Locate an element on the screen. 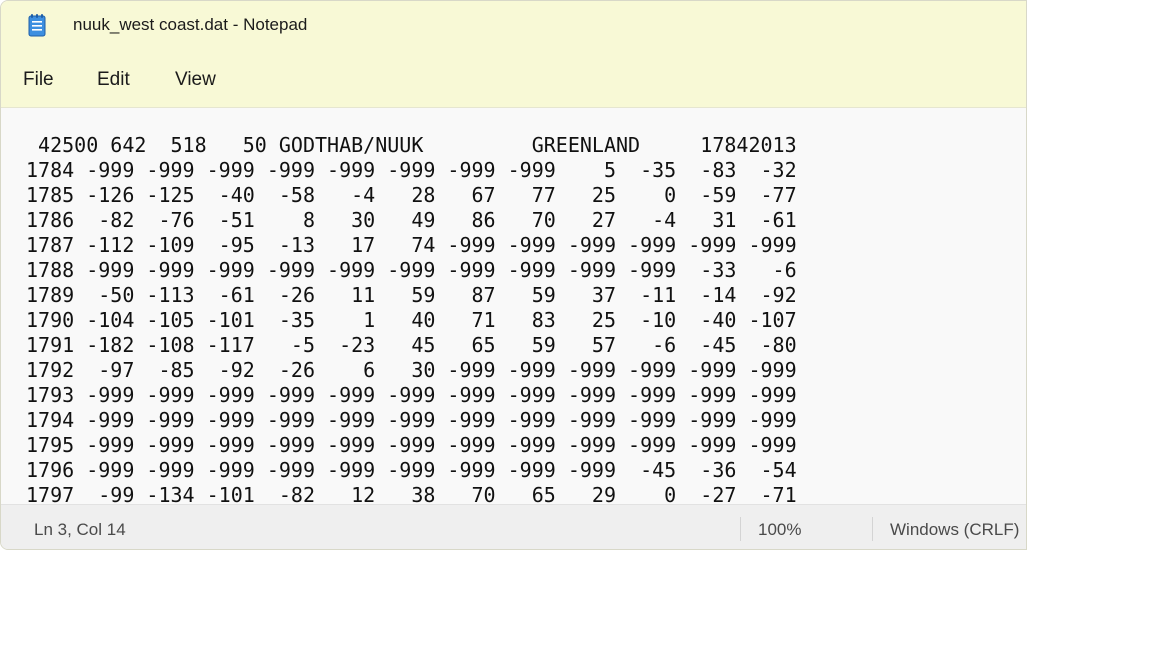  title-bar: nuuk_west coast.dat - Notepad is located at coordinates (513, 26).